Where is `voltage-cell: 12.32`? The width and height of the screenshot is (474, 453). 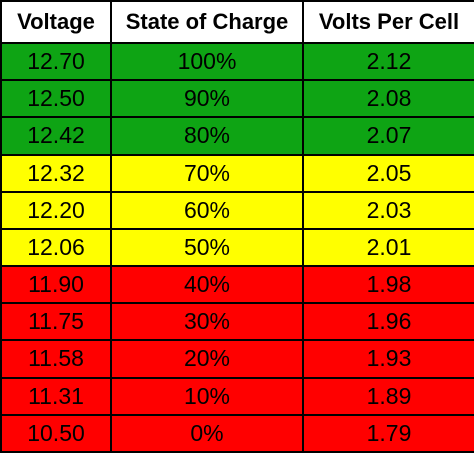 voltage-cell: 12.32 is located at coordinates (56, 173).